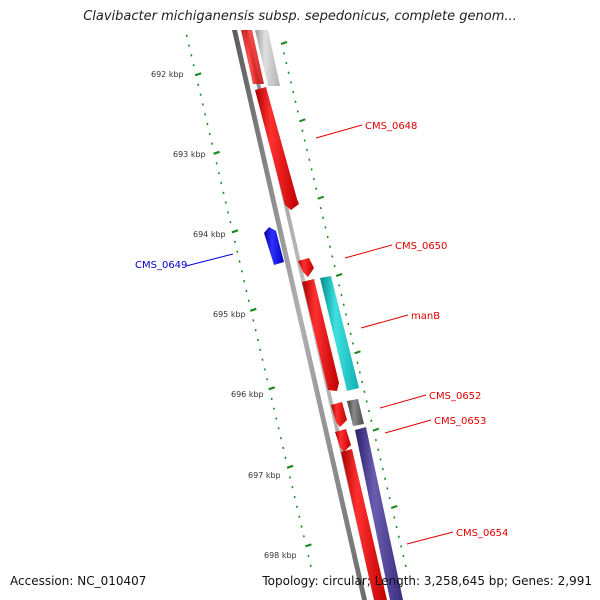  I want to click on gene-manB-arrow, so click(320, 335).